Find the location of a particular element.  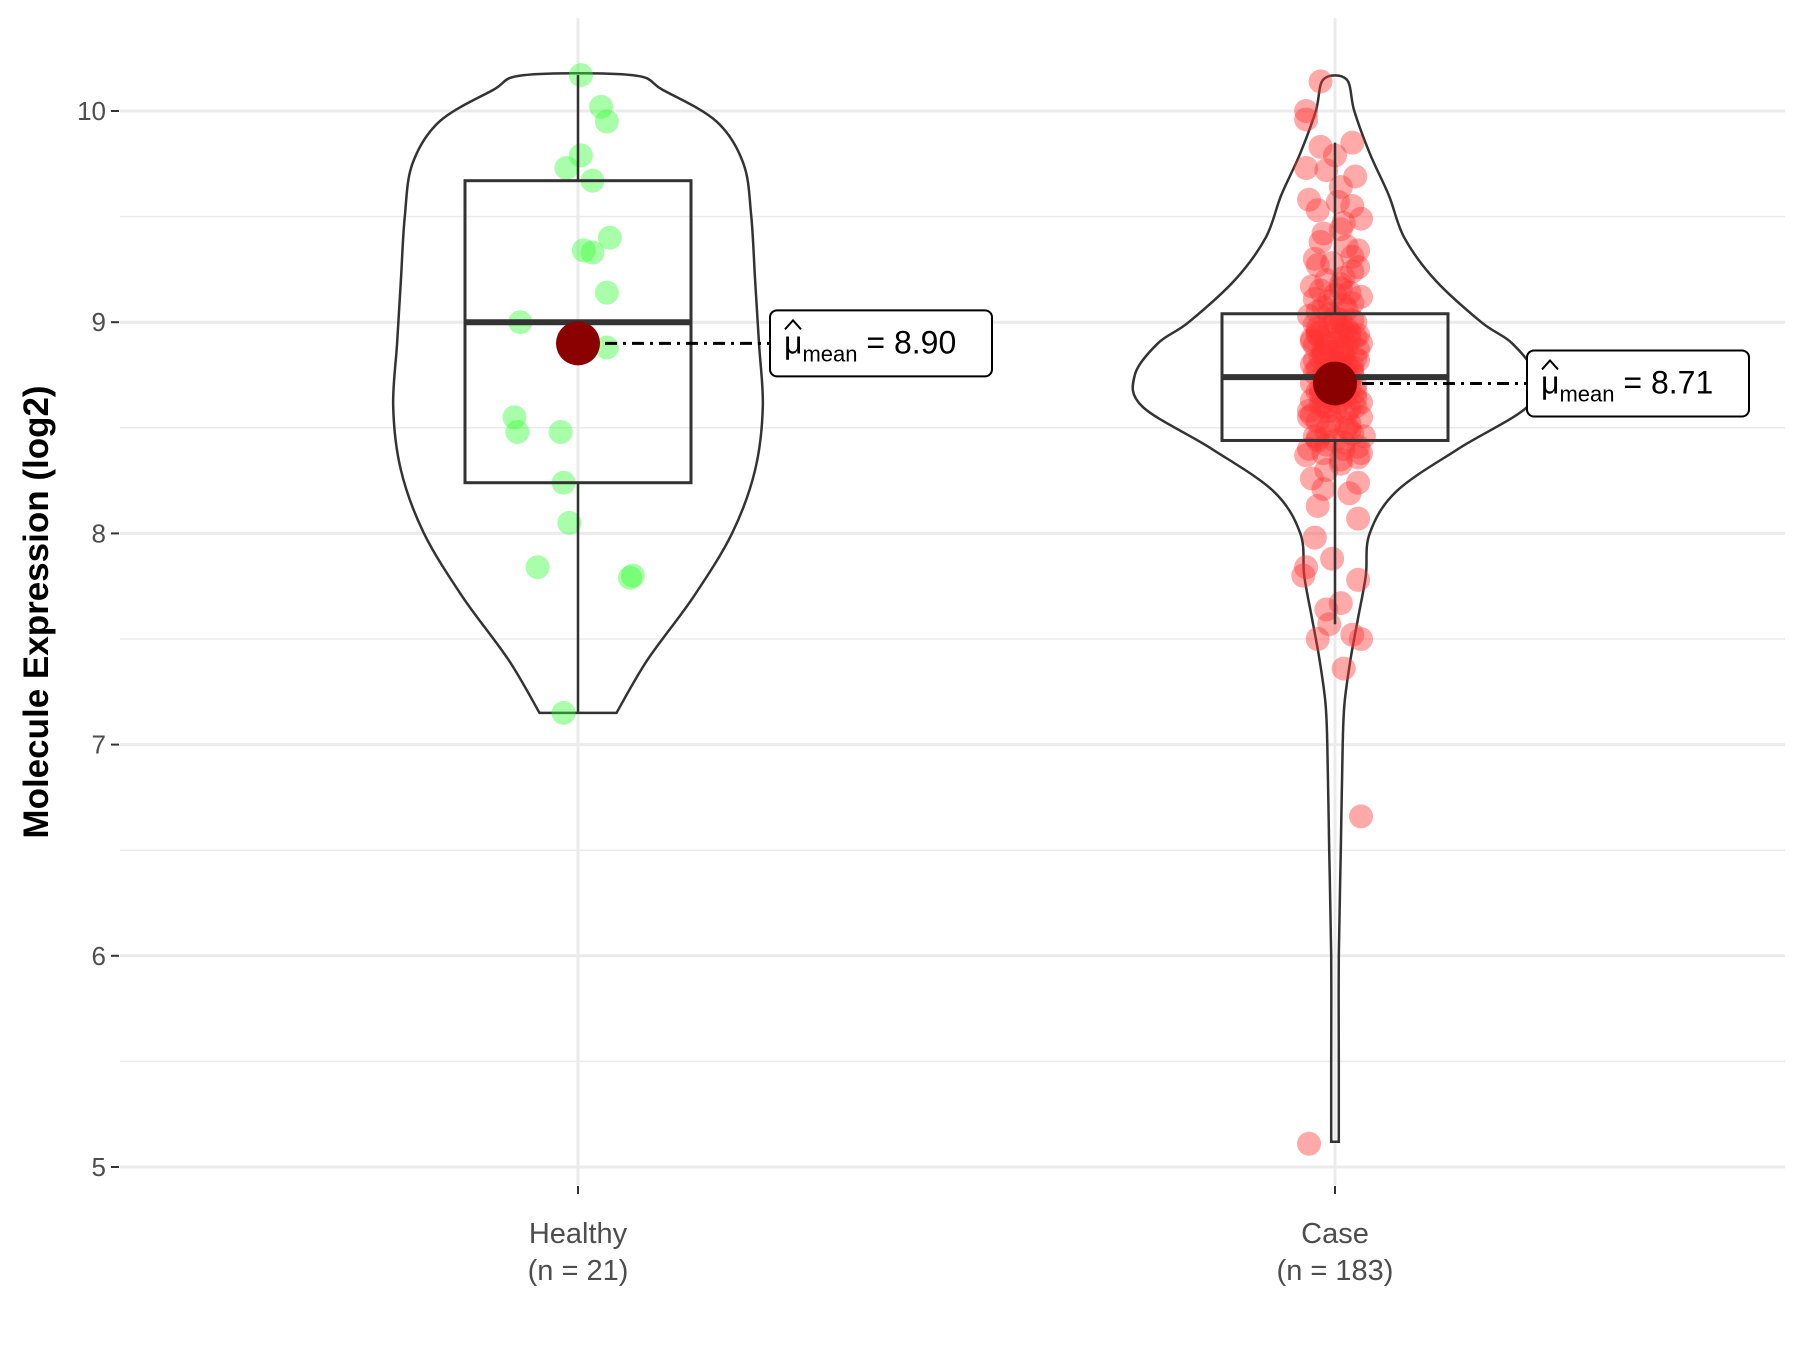

violin-outline is located at coordinates (578, 393).